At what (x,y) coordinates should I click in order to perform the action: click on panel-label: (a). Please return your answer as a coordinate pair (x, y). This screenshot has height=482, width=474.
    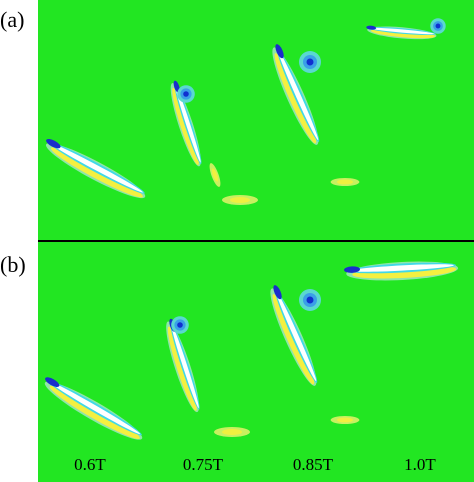
    Looking at the image, I should click on (12, 19).